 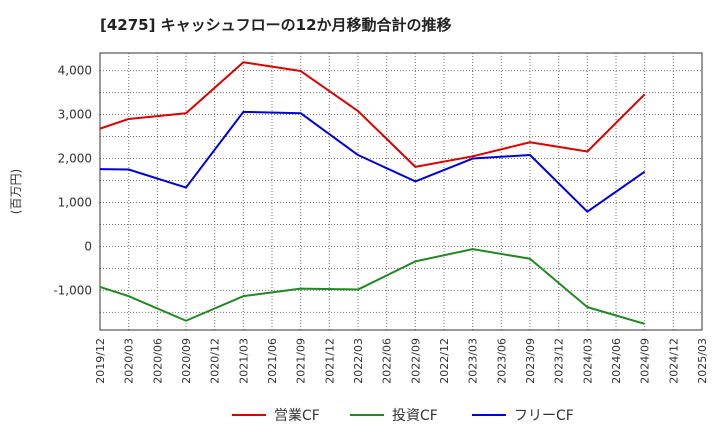 I want to click on legend-label: 投資CF, so click(x=415, y=416).